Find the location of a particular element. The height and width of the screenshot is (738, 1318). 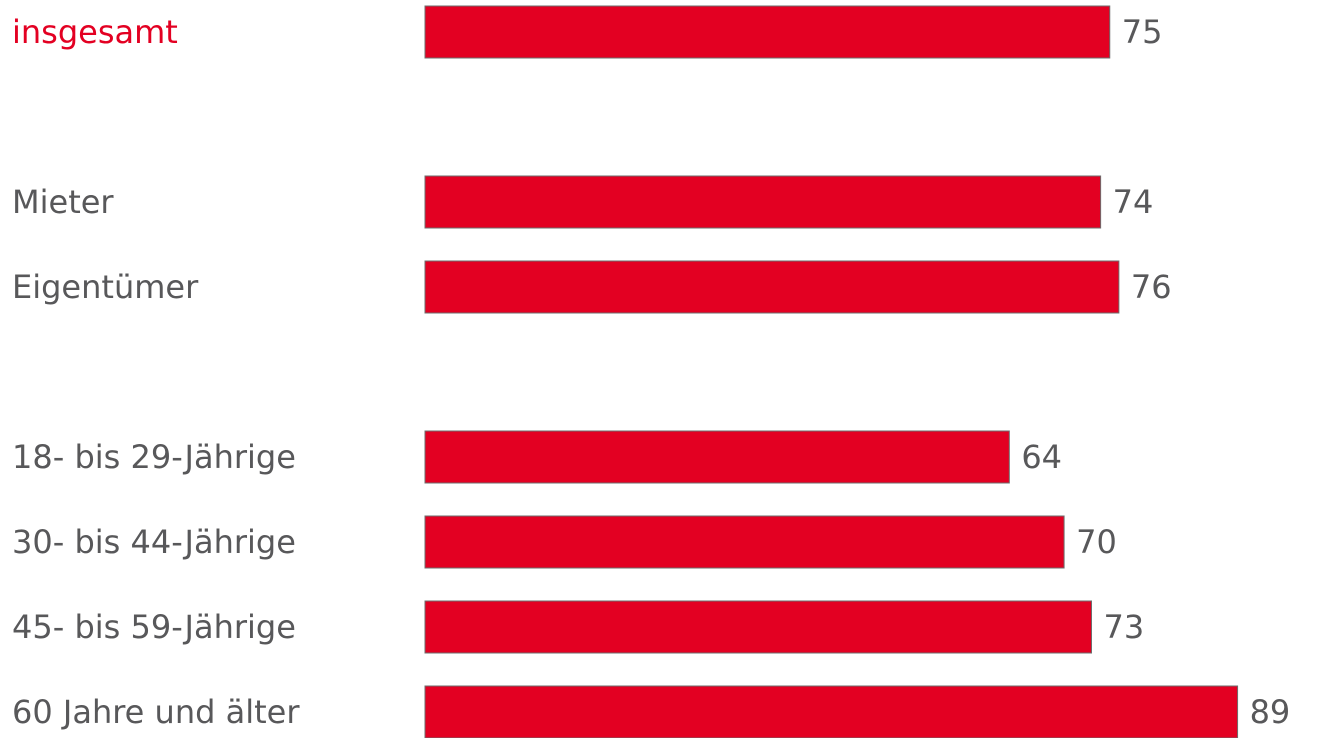

category-label: 45- bis 59-Jährige is located at coordinates (154, 627).